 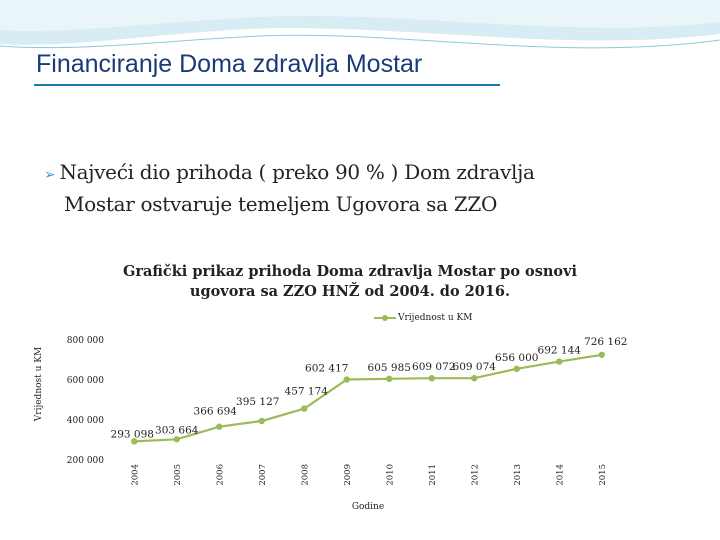 I want to click on data-label: 293 098, so click(x=132, y=434).